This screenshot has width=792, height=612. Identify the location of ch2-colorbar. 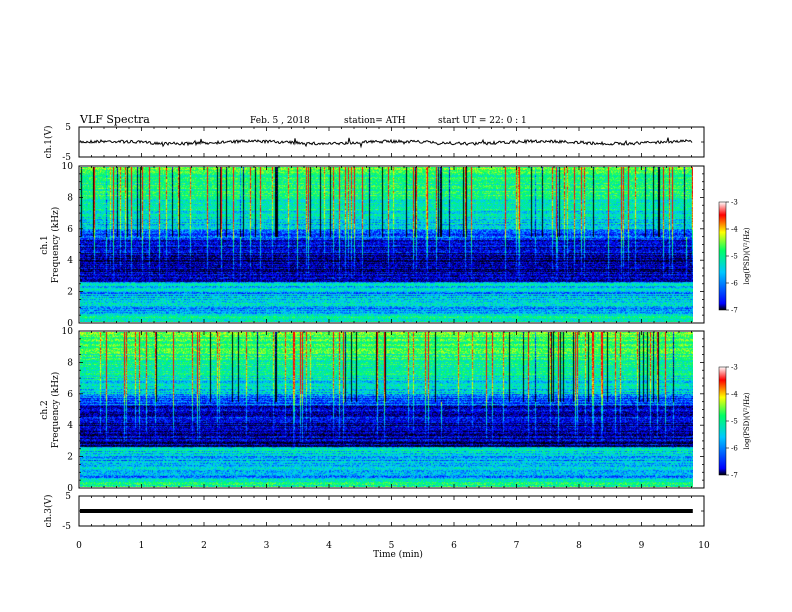
(722, 421).